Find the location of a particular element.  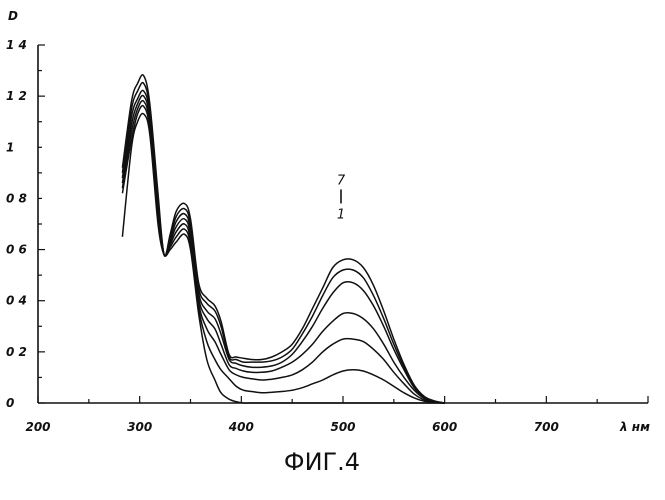

y-tick-label: 1 is located at coordinates (10, 147).